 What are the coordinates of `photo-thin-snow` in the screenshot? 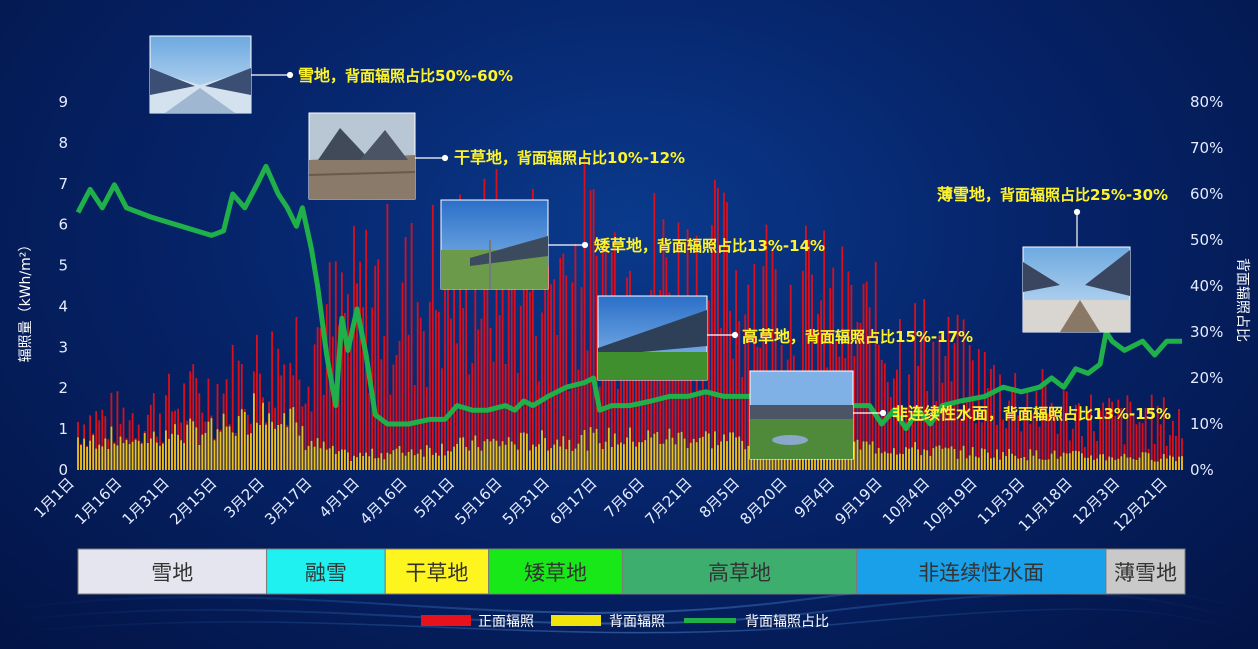 It's located at (1076, 289).